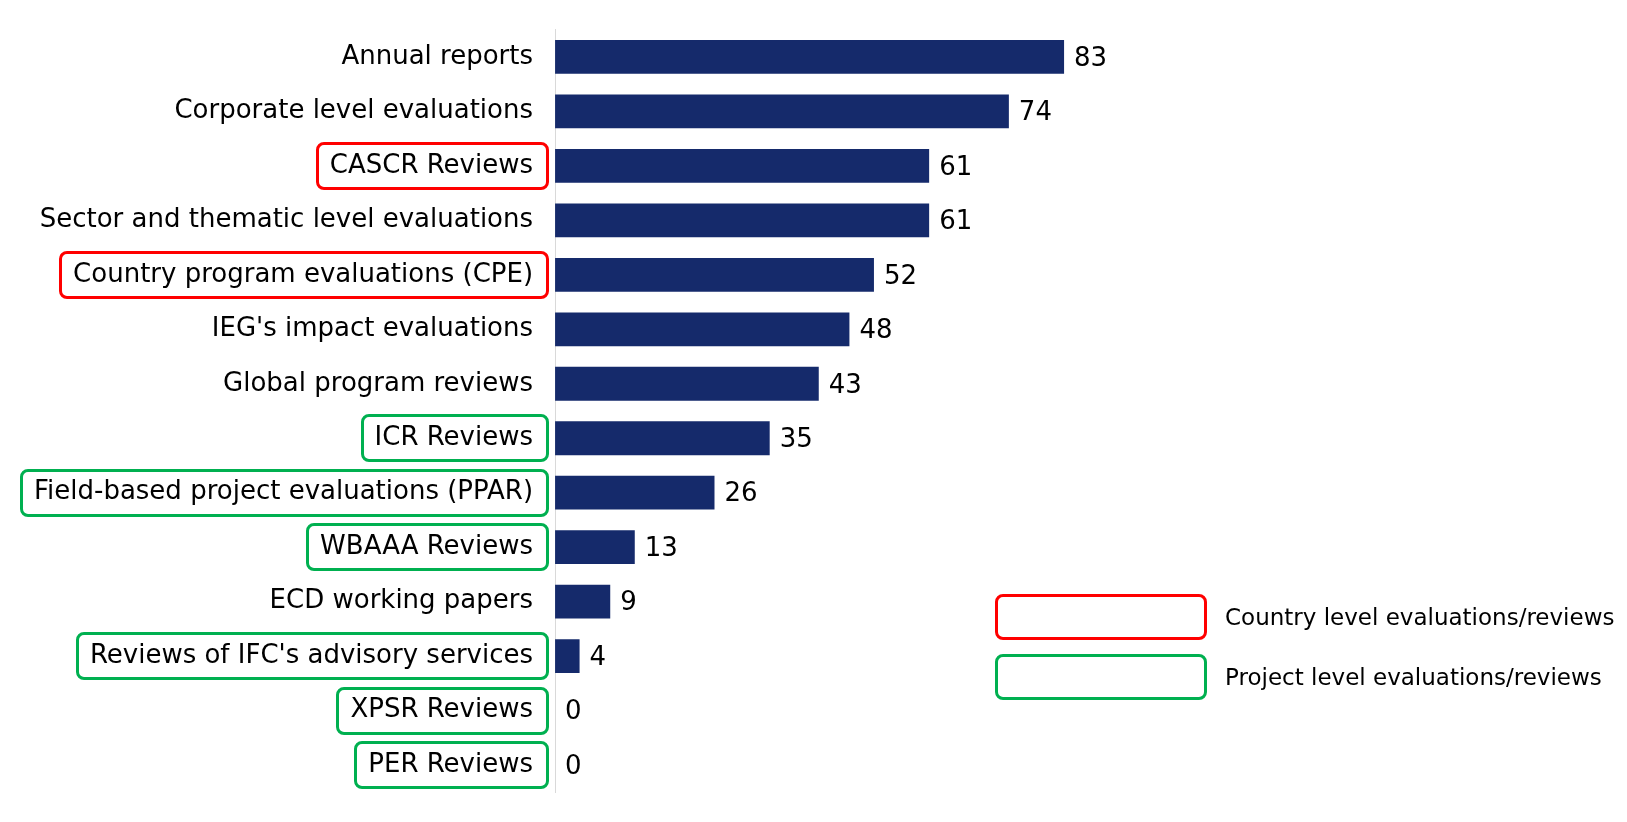 The height and width of the screenshot is (822, 1627). Describe the element at coordinates (311, 653) in the screenshot. I see `y-tick-label: Reviews of IFC's advisory services` at that location.